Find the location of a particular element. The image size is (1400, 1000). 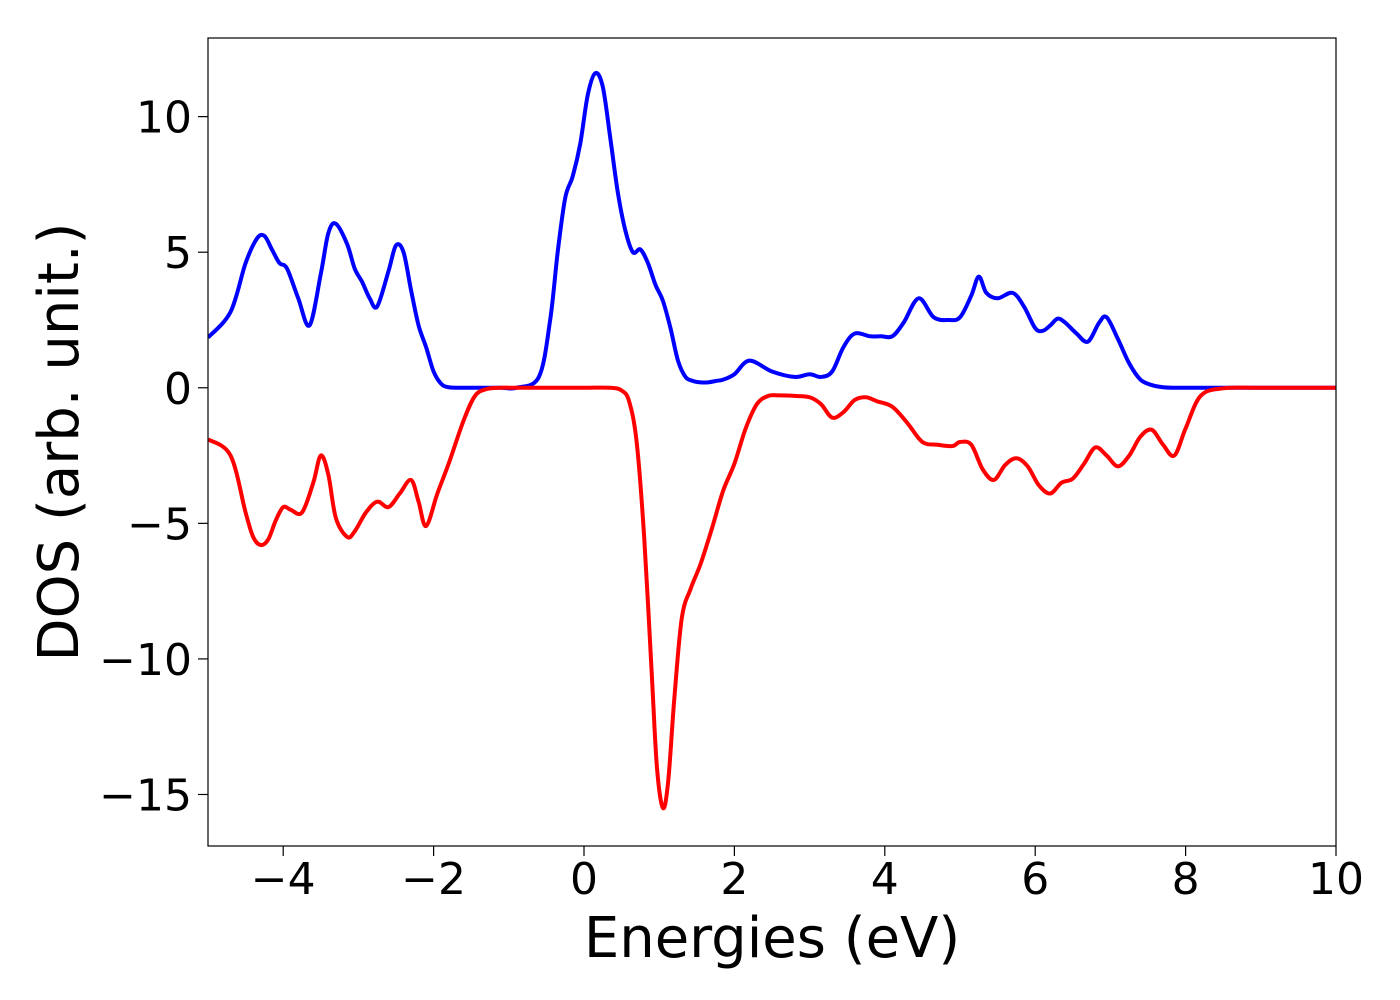

x-tick-label: 0 is located at coordinates (584, 879).